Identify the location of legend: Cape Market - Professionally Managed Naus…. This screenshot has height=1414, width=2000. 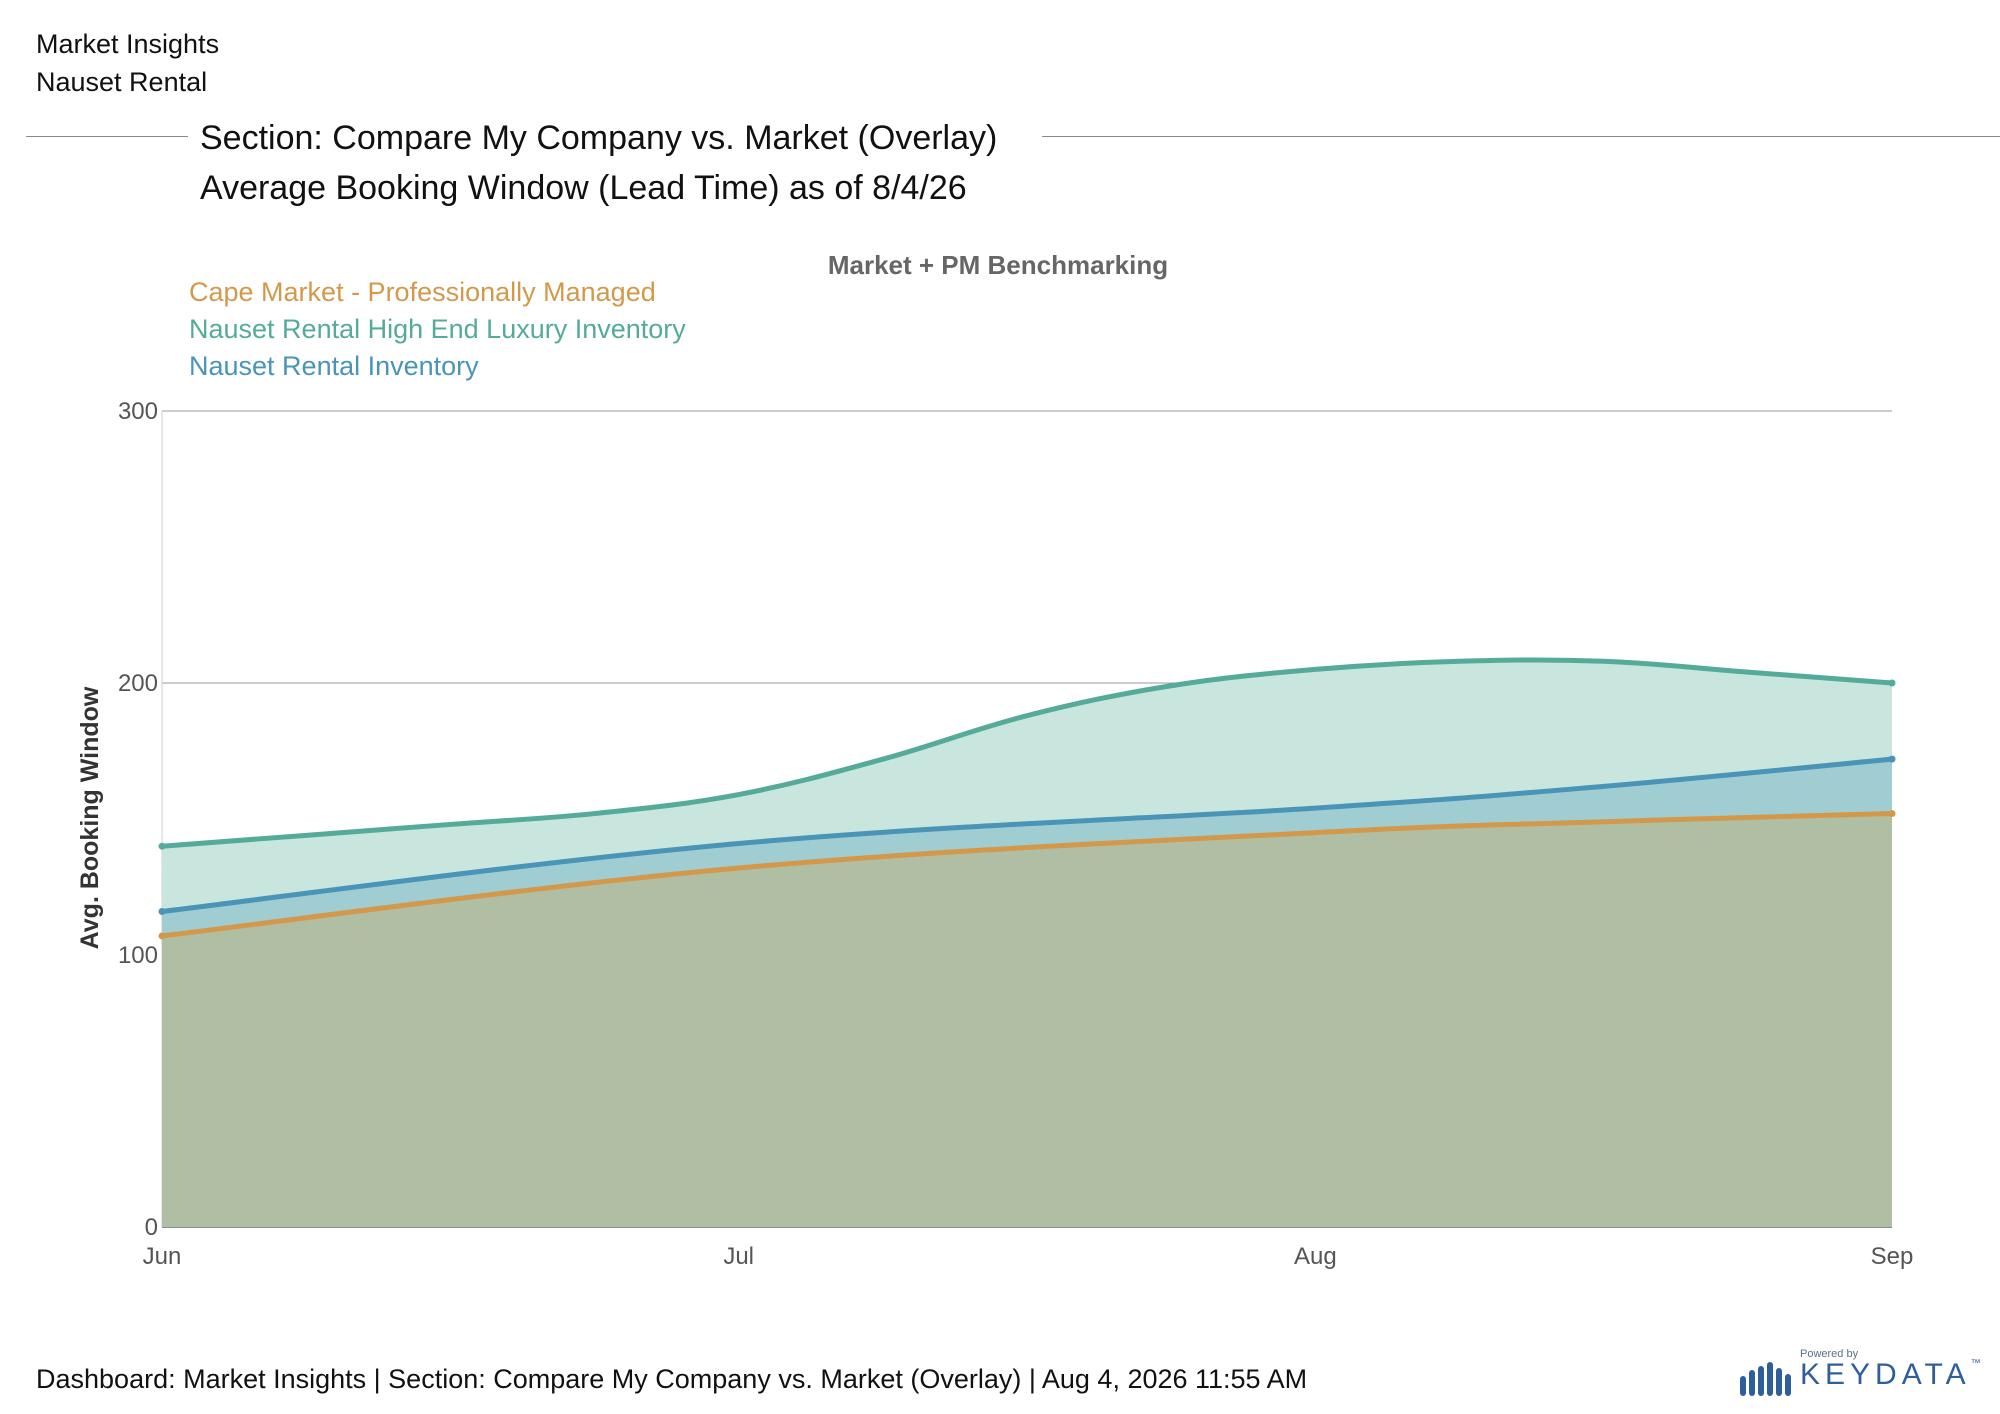
(437, 329).